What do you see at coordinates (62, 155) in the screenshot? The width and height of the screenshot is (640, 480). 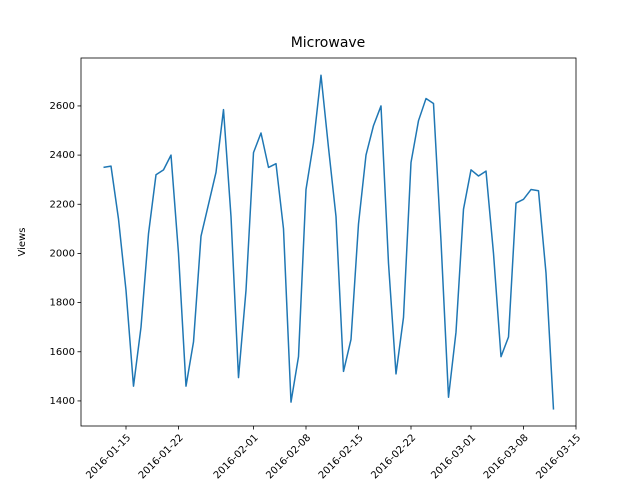 I see `y-tick-label: 2400` at bounding box center [62, 155].